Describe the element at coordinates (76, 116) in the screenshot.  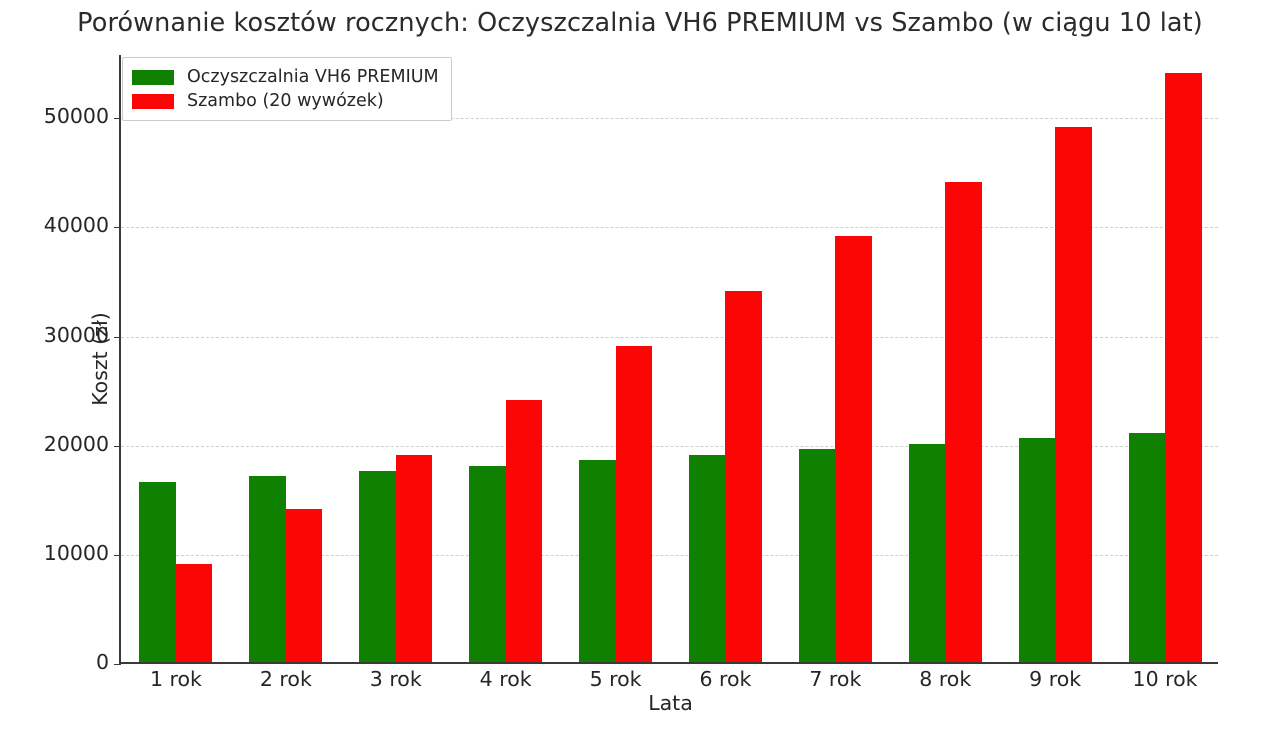
I see `y-tick-label: 50000` at that location.